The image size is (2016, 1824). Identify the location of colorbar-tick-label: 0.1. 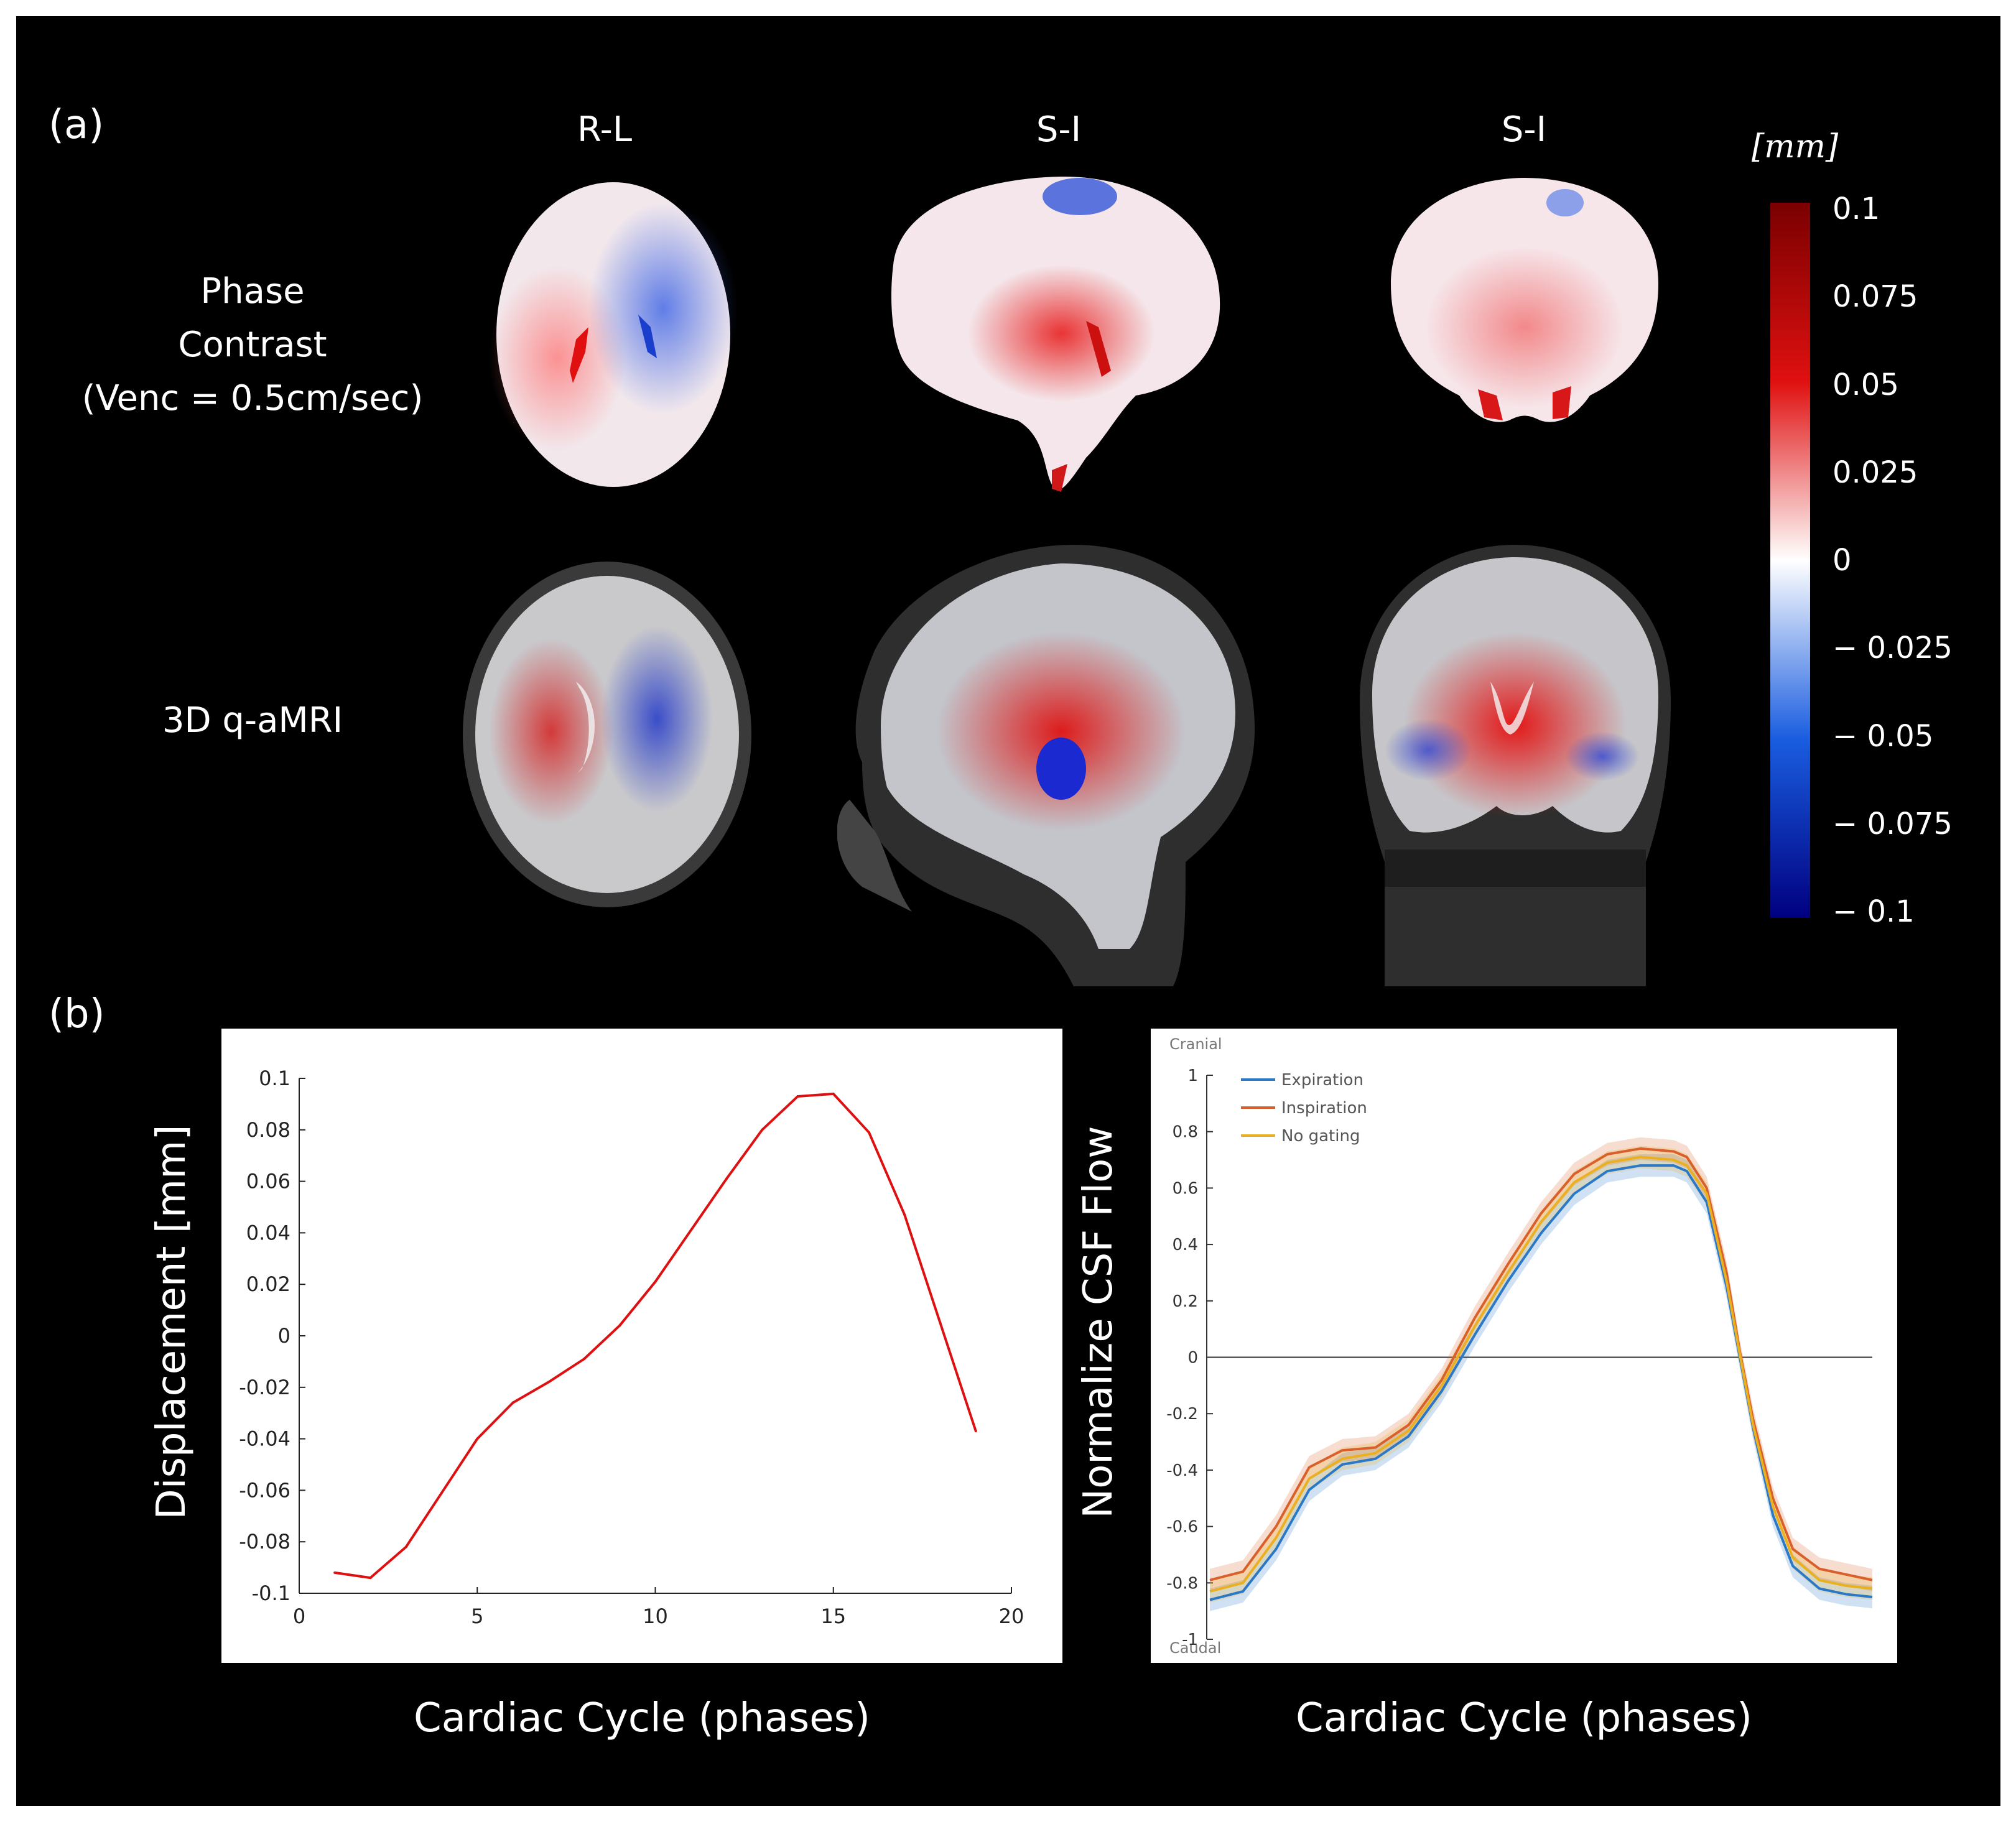
(1856, 209).